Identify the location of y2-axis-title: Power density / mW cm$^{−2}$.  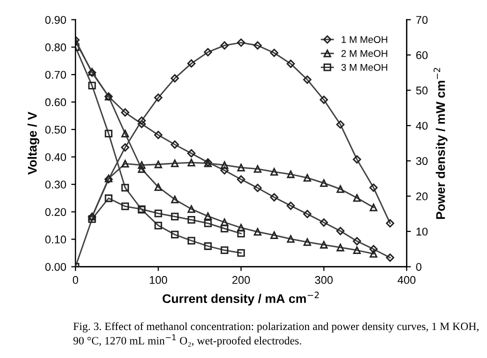
(441, 143).